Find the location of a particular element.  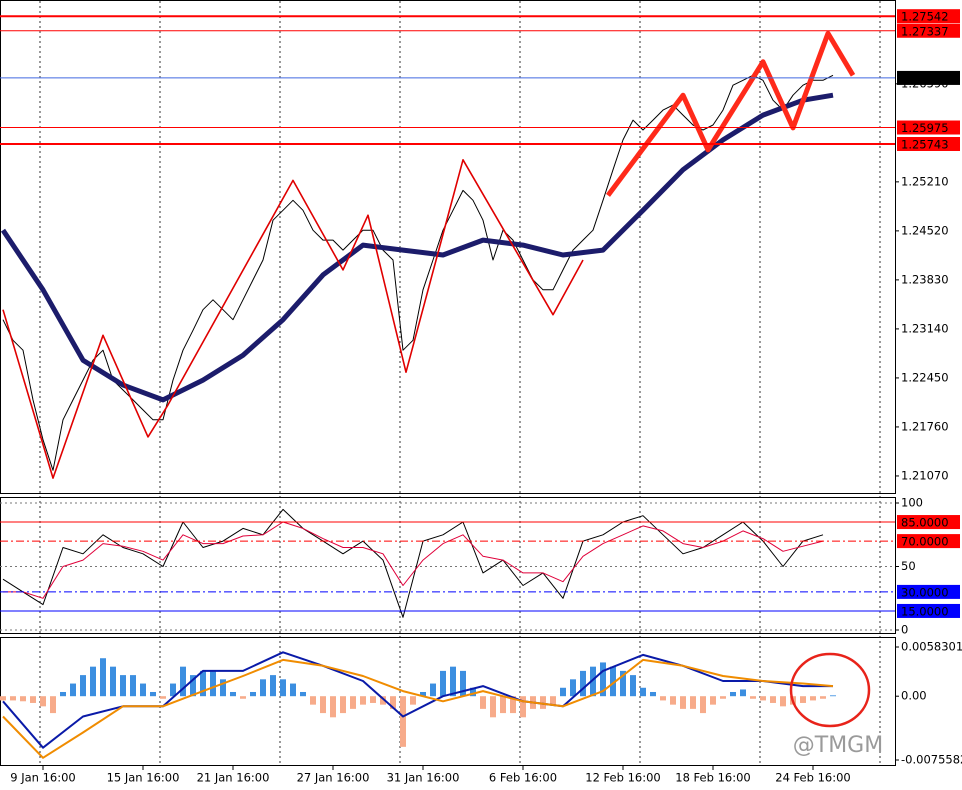

level-label: 70.0000 is located at coordinates (925, 542).